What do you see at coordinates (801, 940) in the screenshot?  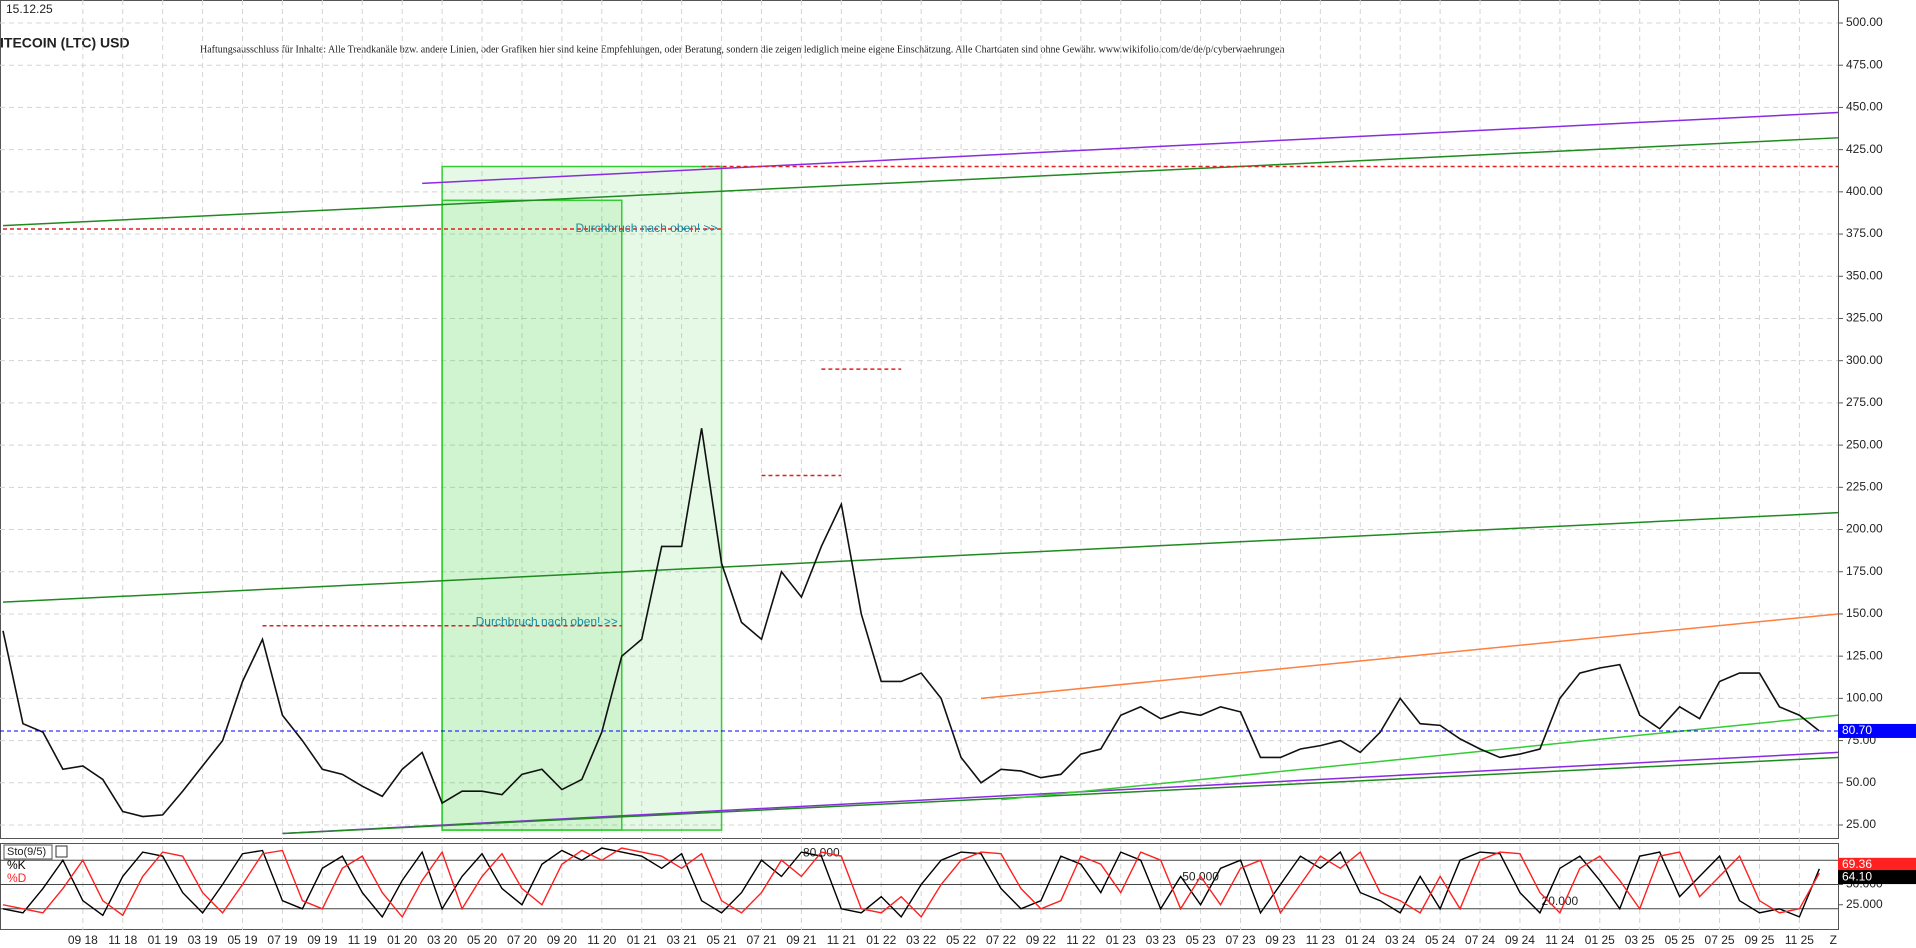 I see `x-tick-label: 09 21` at bounding box center [801, 940].